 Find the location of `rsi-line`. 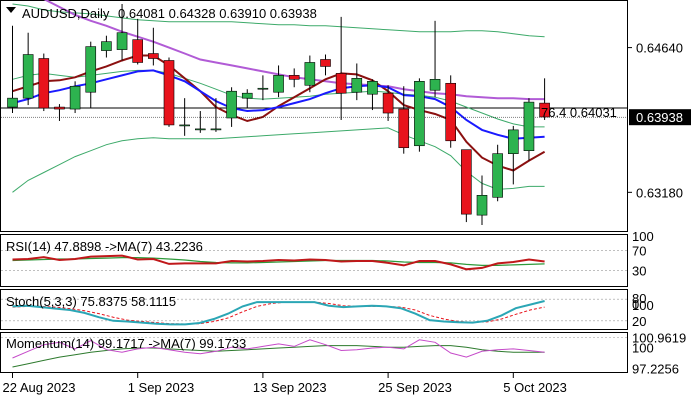

rsi-line is located at coordinates (278, 262).